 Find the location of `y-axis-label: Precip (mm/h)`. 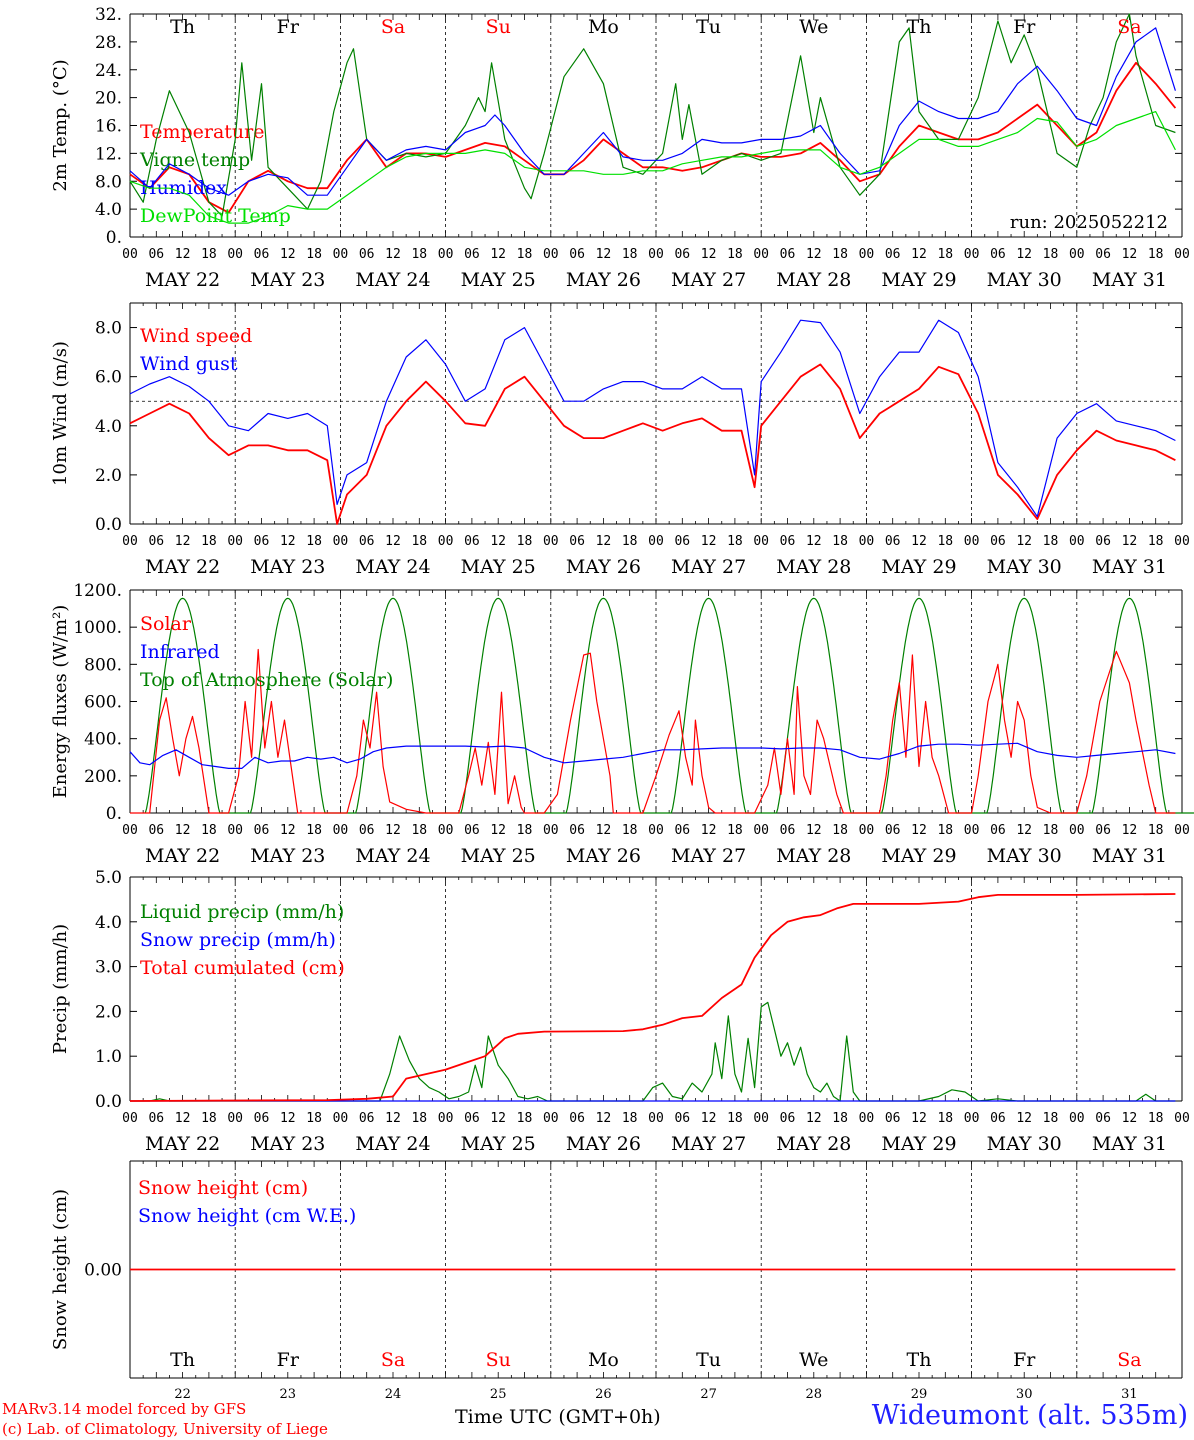

y-axis-label: Precip (mm/h) is located at coordinates (60, 989).